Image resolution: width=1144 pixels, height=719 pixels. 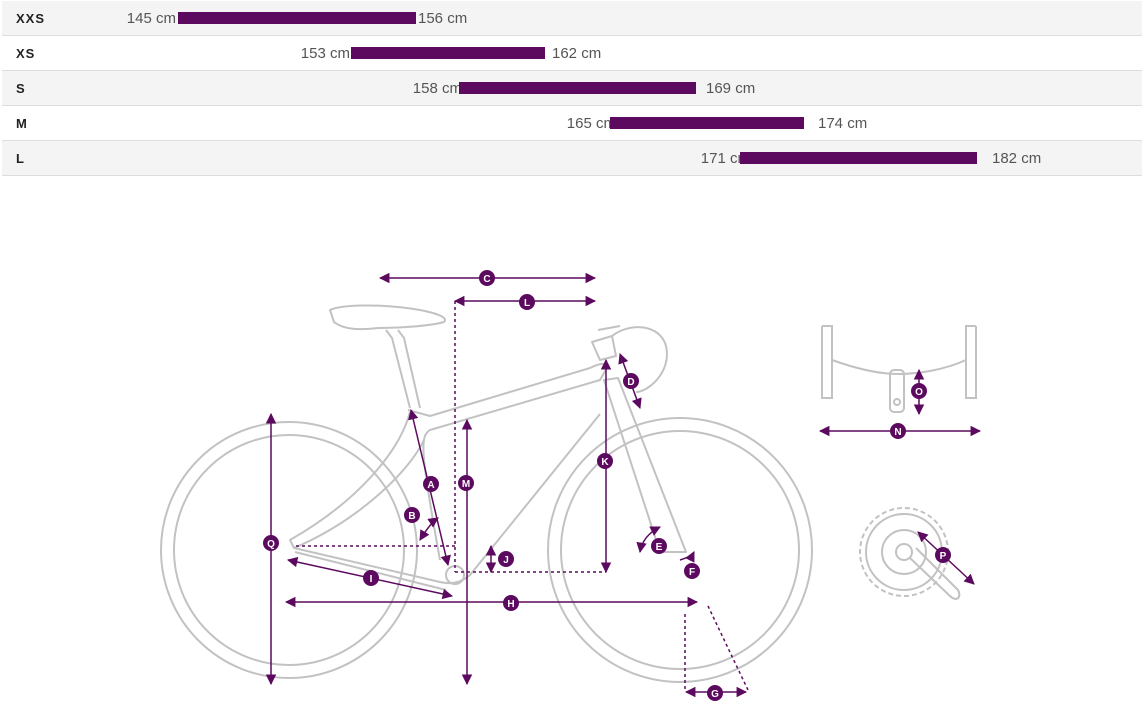 What do you see at coordinates (572, 18) in the screenshot?
I see `size-row-xxs: XXS 145 cm 156 cm` at bounding box center [572, 18].